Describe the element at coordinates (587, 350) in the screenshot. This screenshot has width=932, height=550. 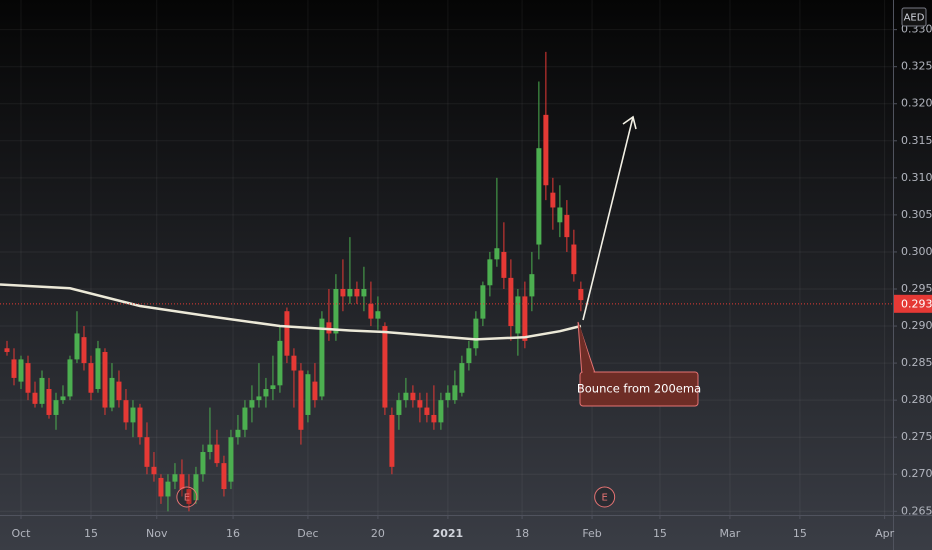
I see `callout-joint` at that location.